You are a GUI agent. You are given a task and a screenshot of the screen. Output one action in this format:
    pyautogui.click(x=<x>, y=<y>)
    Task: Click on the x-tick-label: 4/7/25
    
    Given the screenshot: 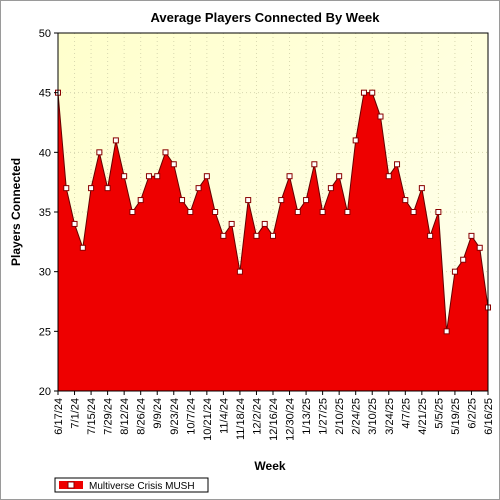 What is the action you would take?
    pyautogui.click(x=406, y=413)
    